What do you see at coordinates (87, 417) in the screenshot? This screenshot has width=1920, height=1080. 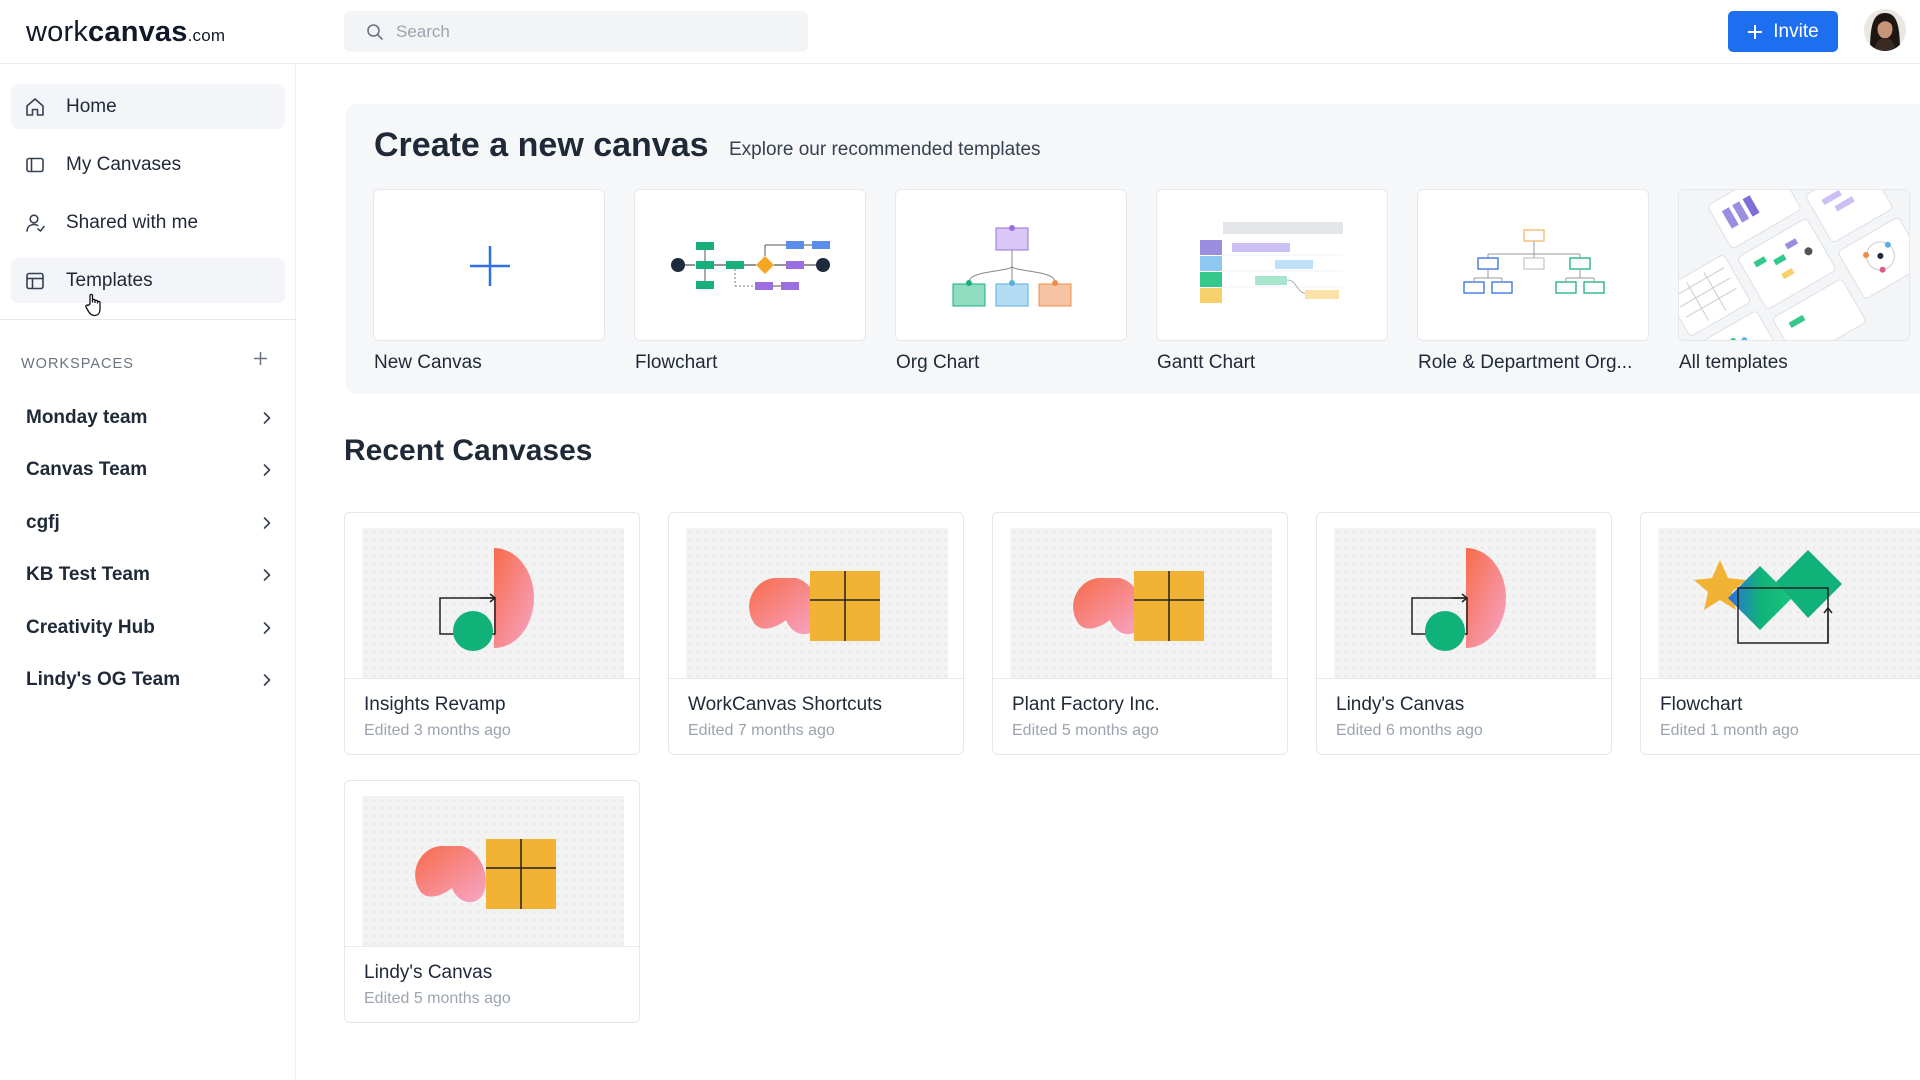 I see `workspace-label: Monday team` at bounding box center [87, 417].